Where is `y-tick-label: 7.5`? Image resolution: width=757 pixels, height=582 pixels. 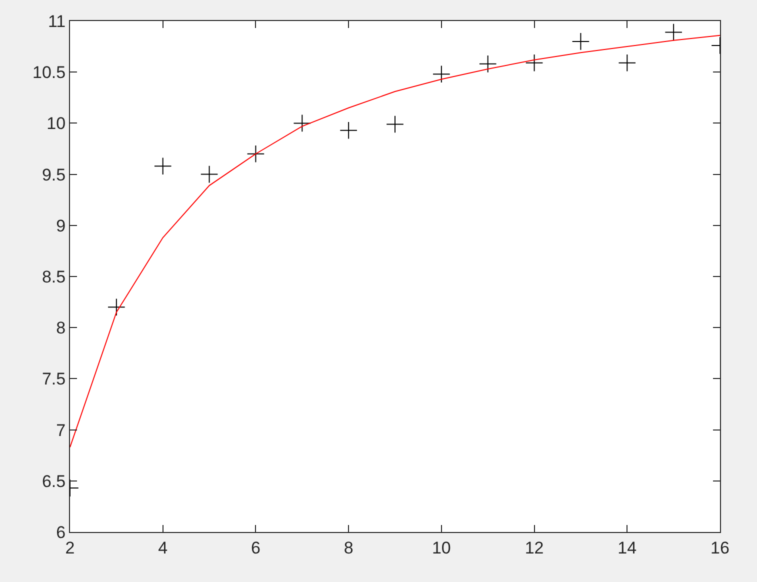 y-tick-label: 7.5 is located at coordinates (54, 379).